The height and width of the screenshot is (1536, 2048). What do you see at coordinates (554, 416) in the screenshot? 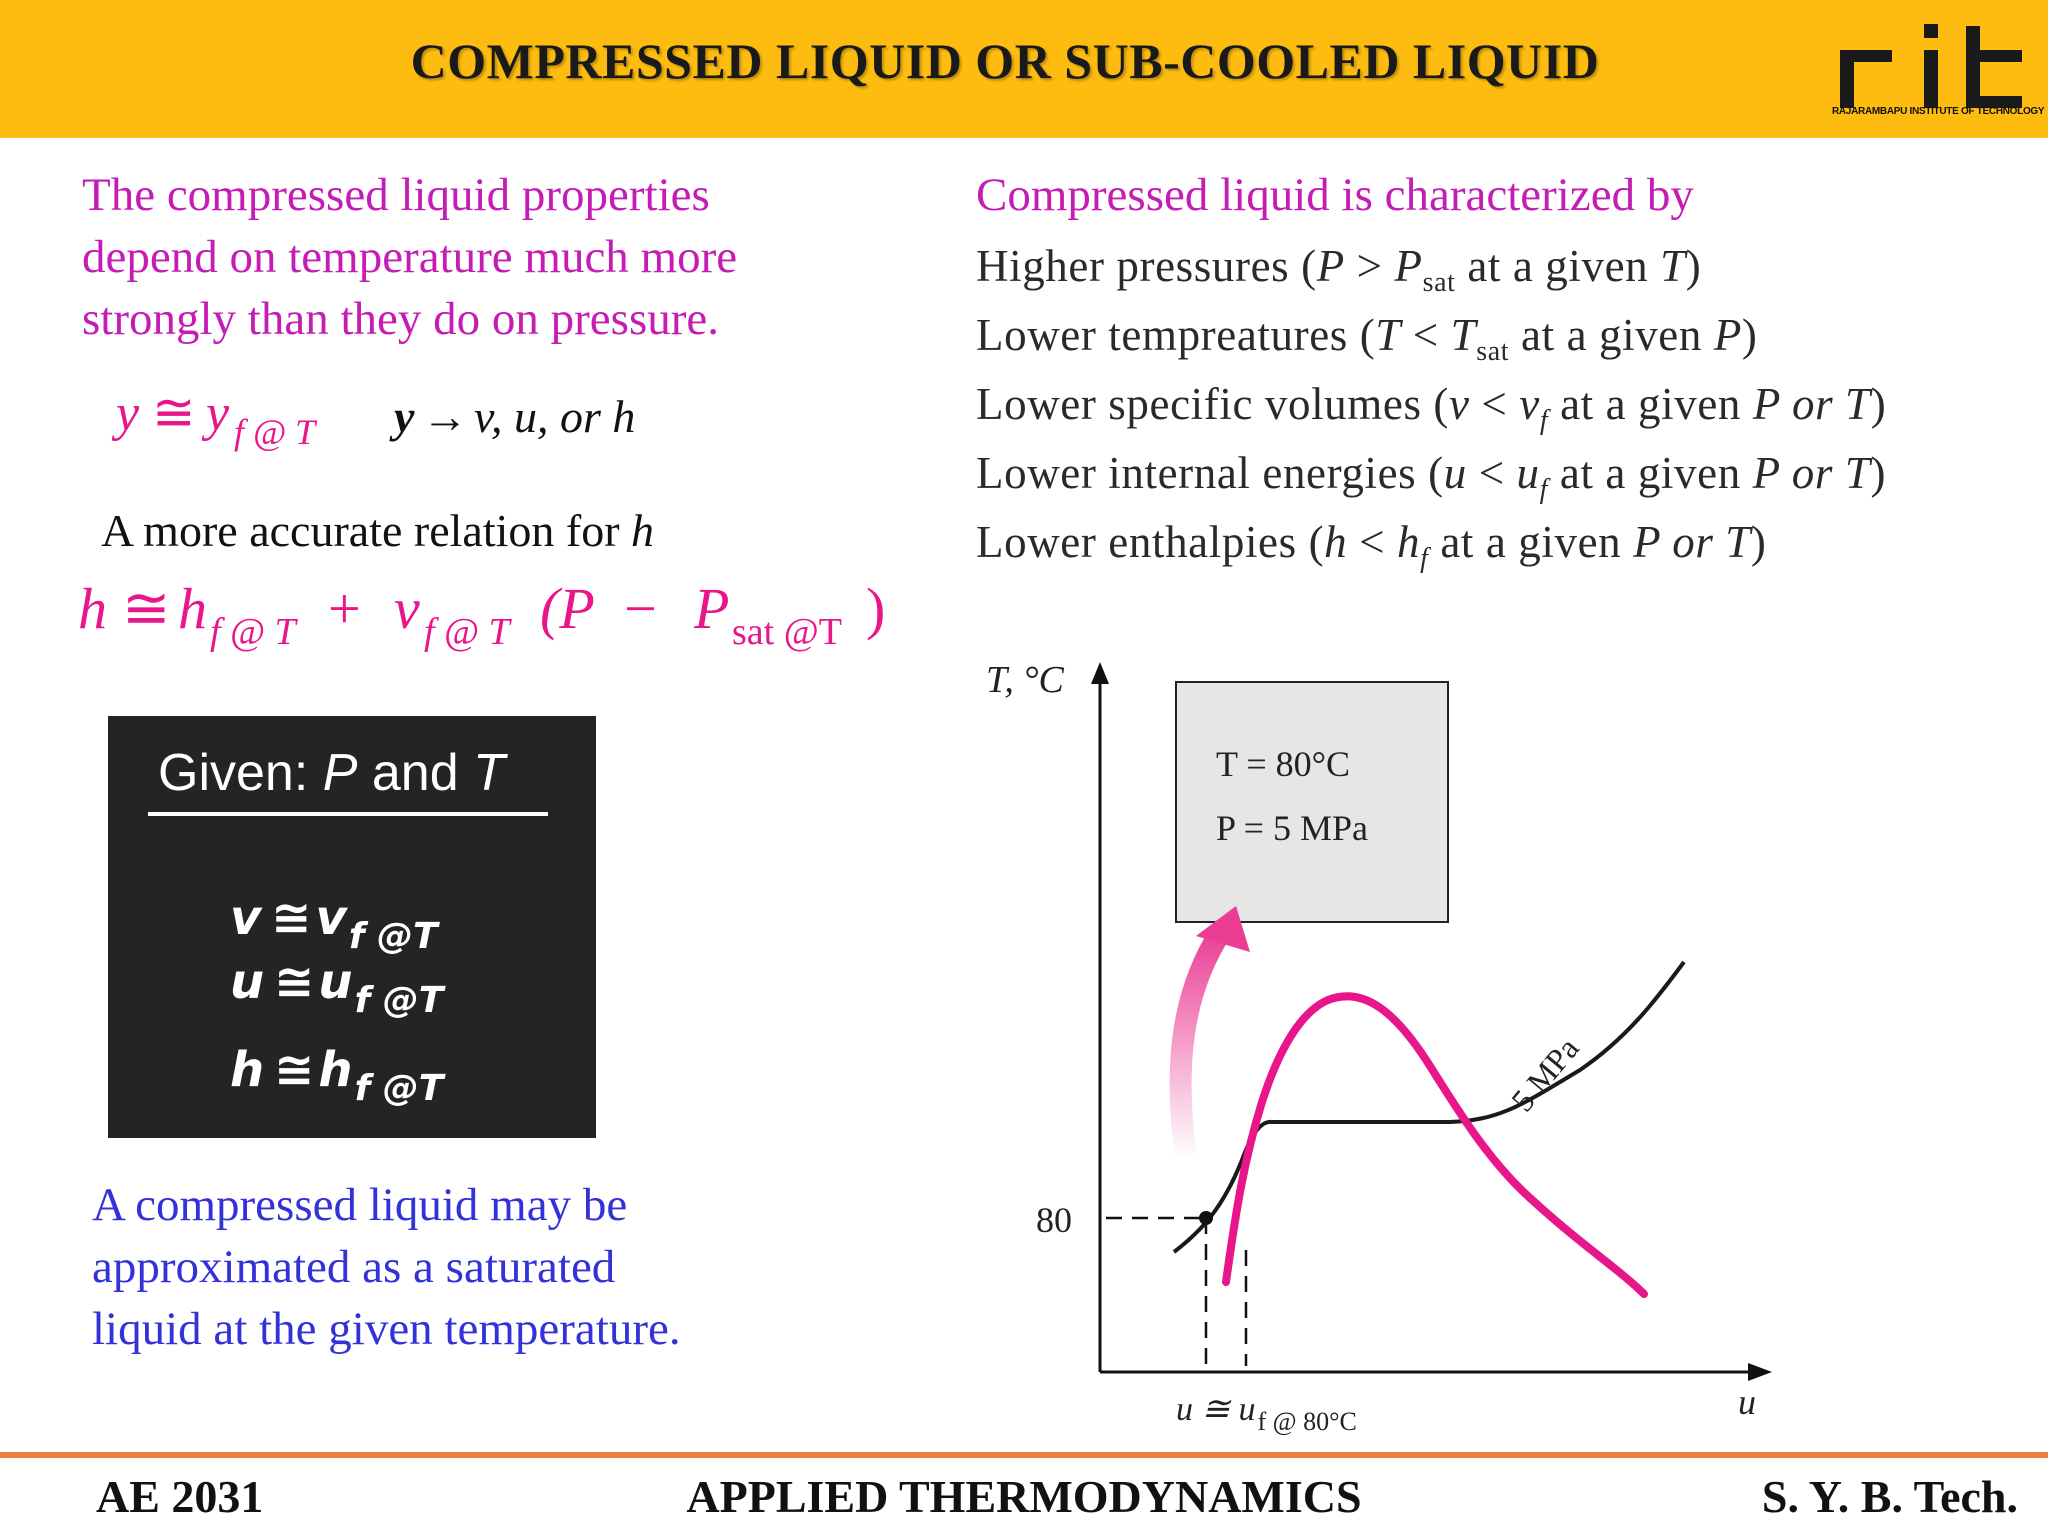
I see `y-list: v, u, or h` at bounding box center [554, 416].